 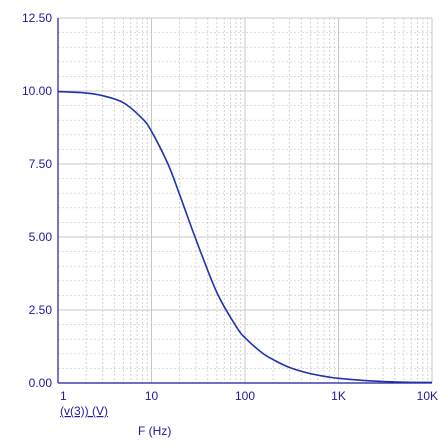 I want to click on x-tick-label: 1K, so click(x=338, y=396).